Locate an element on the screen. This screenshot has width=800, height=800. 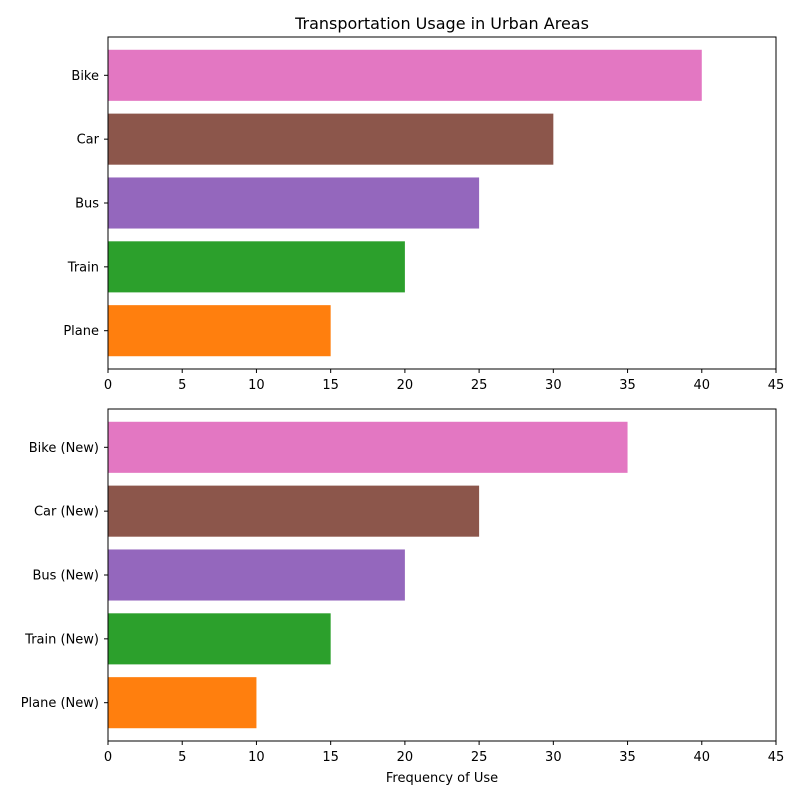
bar-train is located at coordinates (256, 267).